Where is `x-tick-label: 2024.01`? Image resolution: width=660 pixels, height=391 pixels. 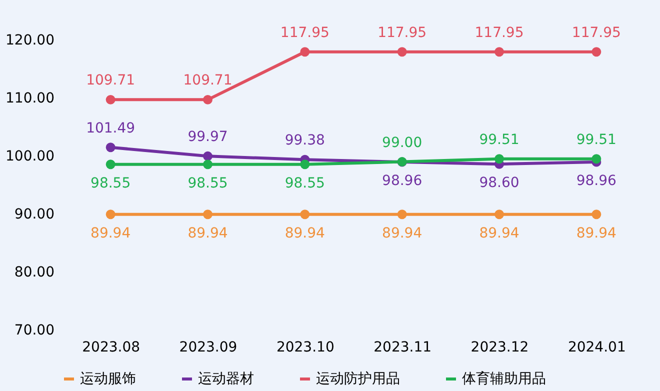 x-tick-label: 2024.01 is located at coordinates (597, 348).